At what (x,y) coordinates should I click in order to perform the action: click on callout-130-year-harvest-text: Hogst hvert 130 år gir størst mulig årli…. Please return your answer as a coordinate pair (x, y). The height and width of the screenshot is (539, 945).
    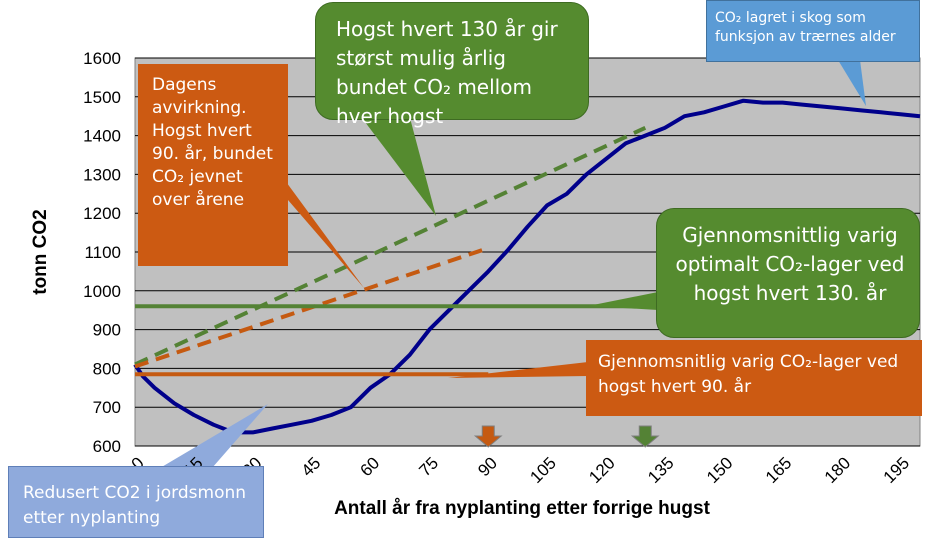
    Looking at the image, I should click on (447, 72).